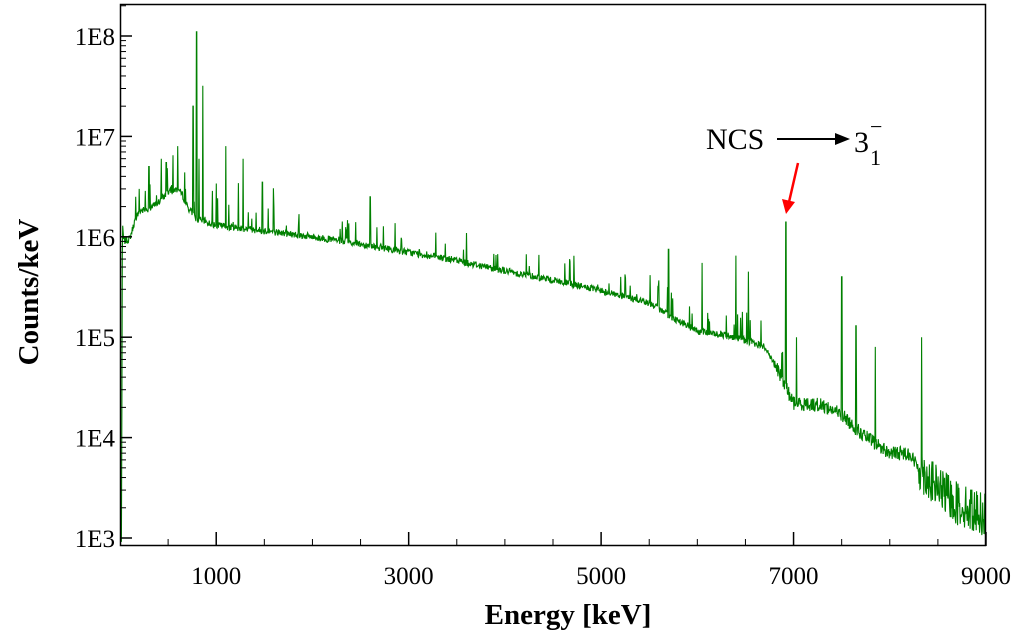 Image resolution: width=1016 pixels, height=634 pixels. Describe the element at coordinates (875, 157) in the screenshot. I see `annotation-state-subscript: 1` at that location.